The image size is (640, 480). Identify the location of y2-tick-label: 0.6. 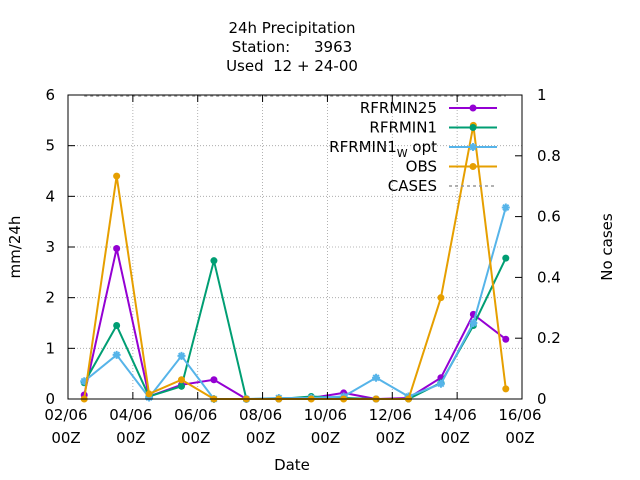
(549, 217).